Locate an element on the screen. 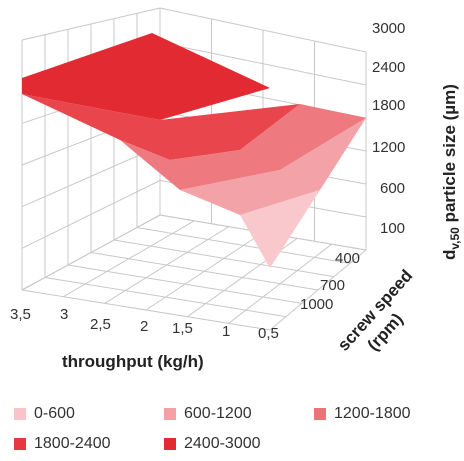 The image size is (464, 461). z-title-sub: v,50 is located at coordinates (455, 238).